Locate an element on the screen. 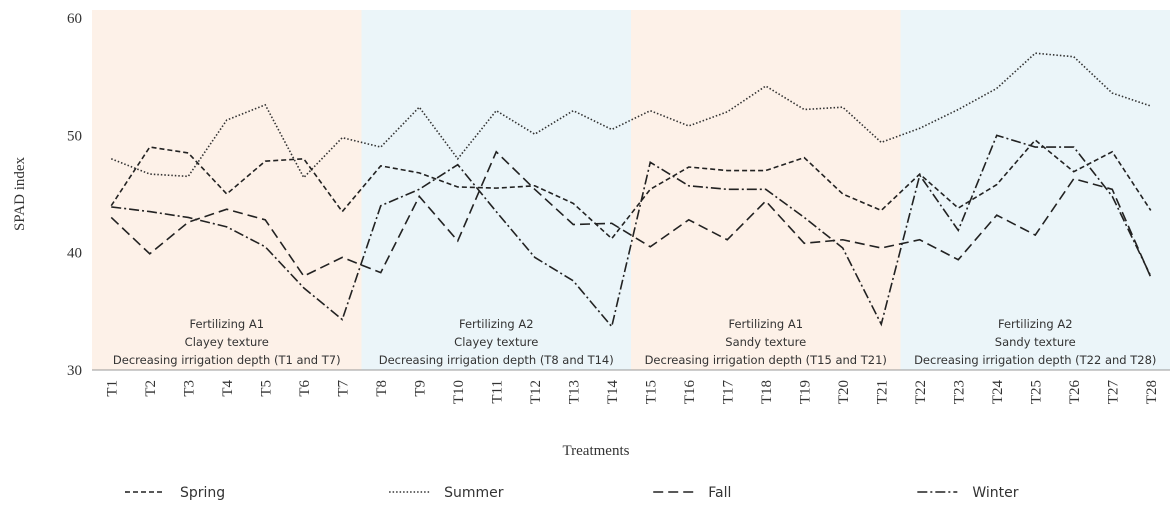  x-tick-label: T20 is located at coordinates (844, 392).